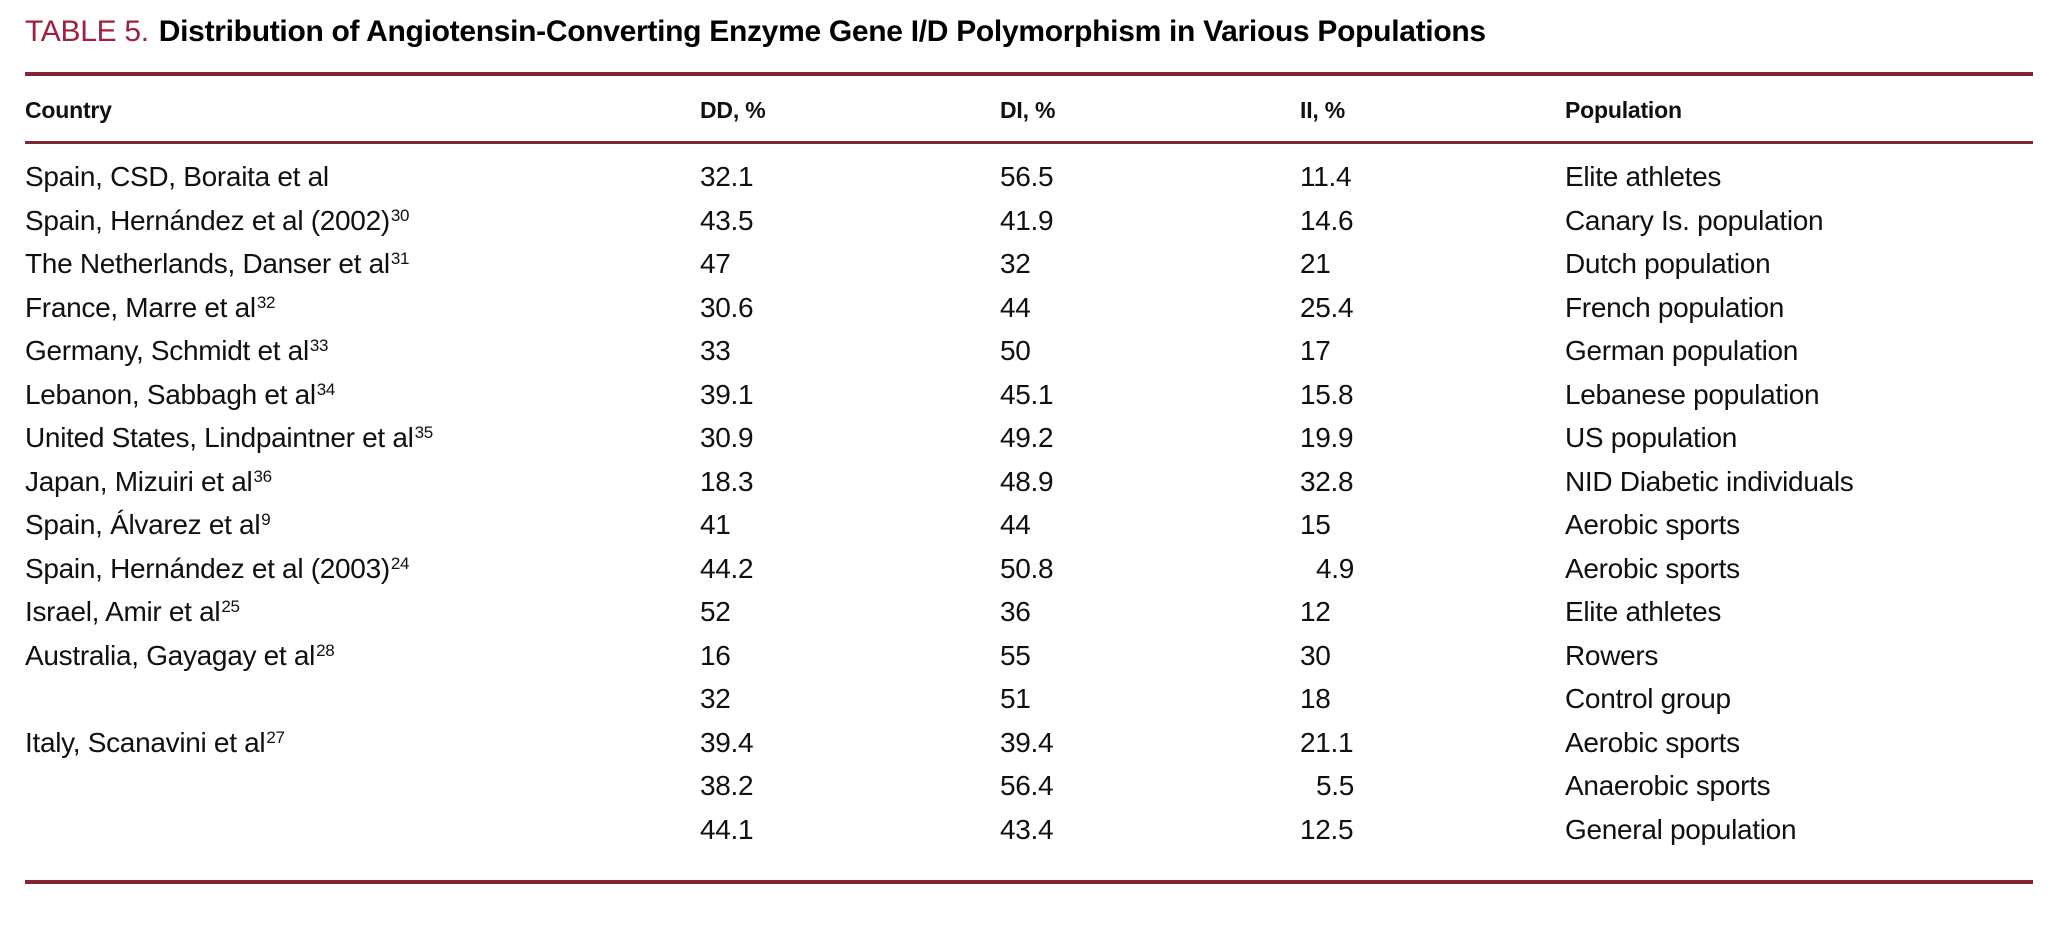 This screenshot has width=2054, height=929. I want to click on table-row: 44.1 43.4 12.5 General population, so click(1029, 830).